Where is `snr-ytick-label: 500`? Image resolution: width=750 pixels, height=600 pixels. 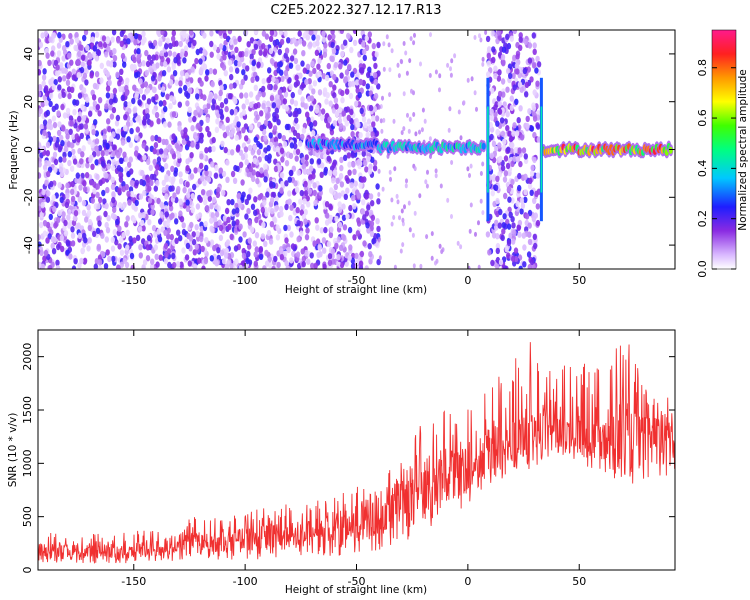 snr-ytick-label: 500 is located at coordinates (27, 516).